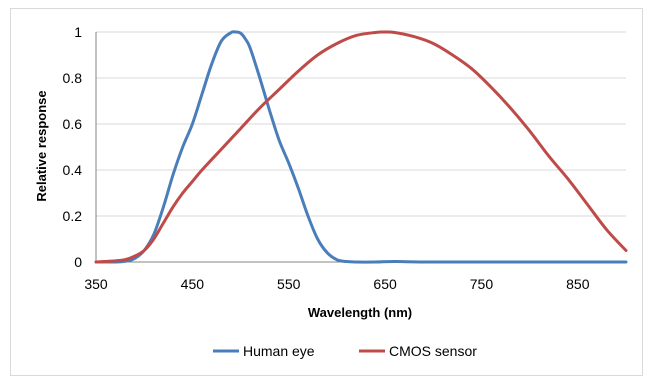  I want to click on x-tick-label: 650, so click(385, 284).